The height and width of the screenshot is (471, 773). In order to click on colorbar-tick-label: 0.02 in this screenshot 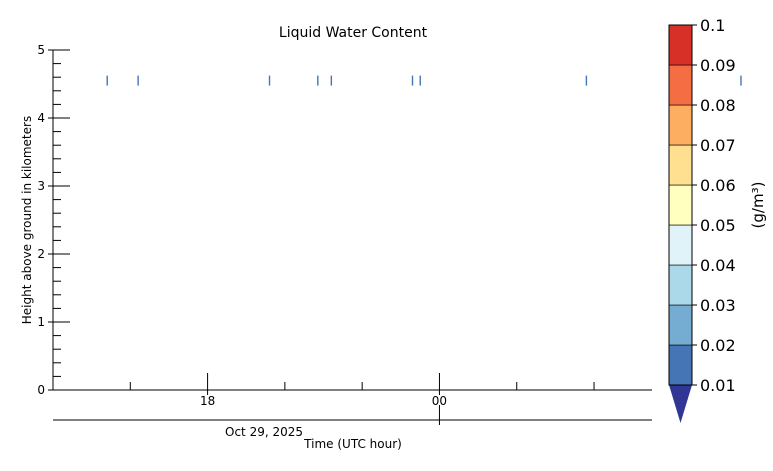, I will do `click(718, 345)`.